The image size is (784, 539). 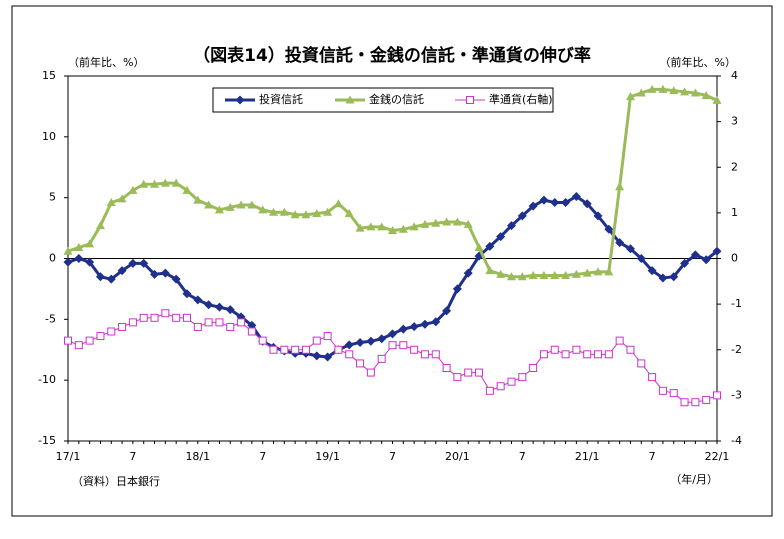 I want to click on chart-title: （図表14）投資信託・金銭の信託・準通貨の伸び率, so click(x=392, y=55).